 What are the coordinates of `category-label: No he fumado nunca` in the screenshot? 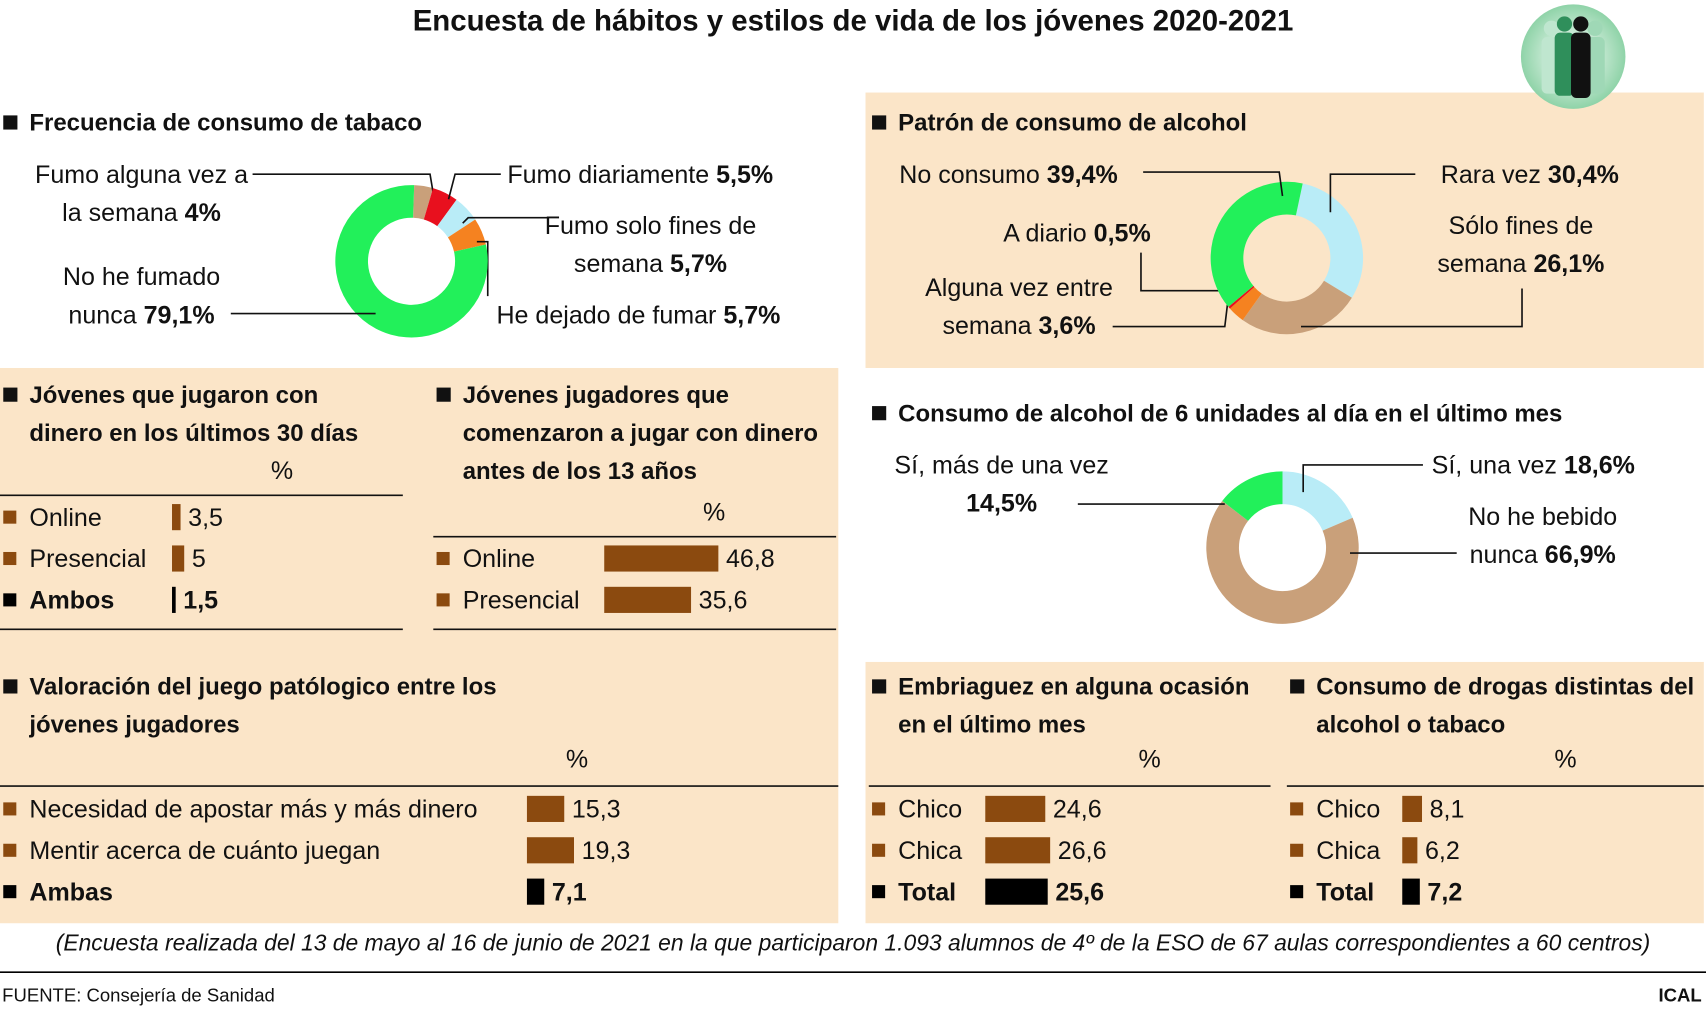 It's located at (141, 295).